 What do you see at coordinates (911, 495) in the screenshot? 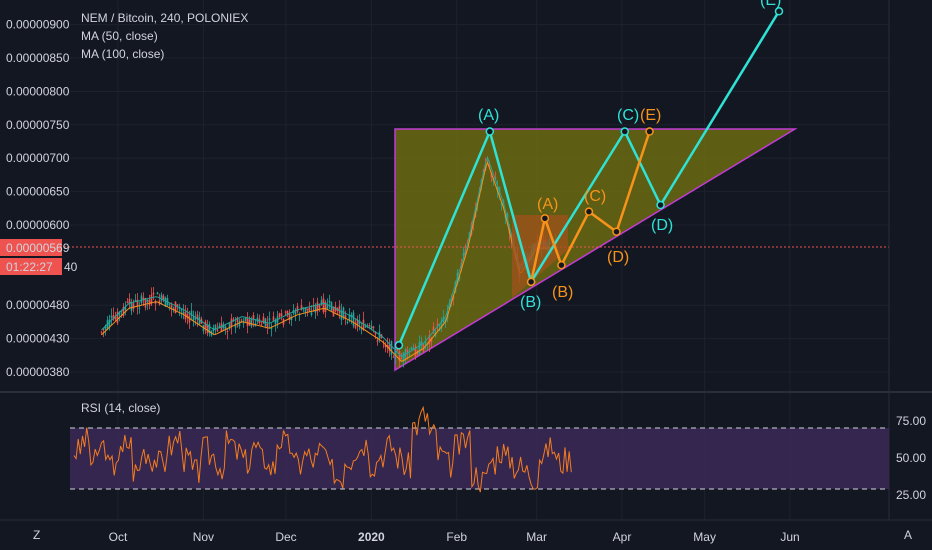
I see `rsi-tick-25: 25.00` at bounding box center [911, 495].